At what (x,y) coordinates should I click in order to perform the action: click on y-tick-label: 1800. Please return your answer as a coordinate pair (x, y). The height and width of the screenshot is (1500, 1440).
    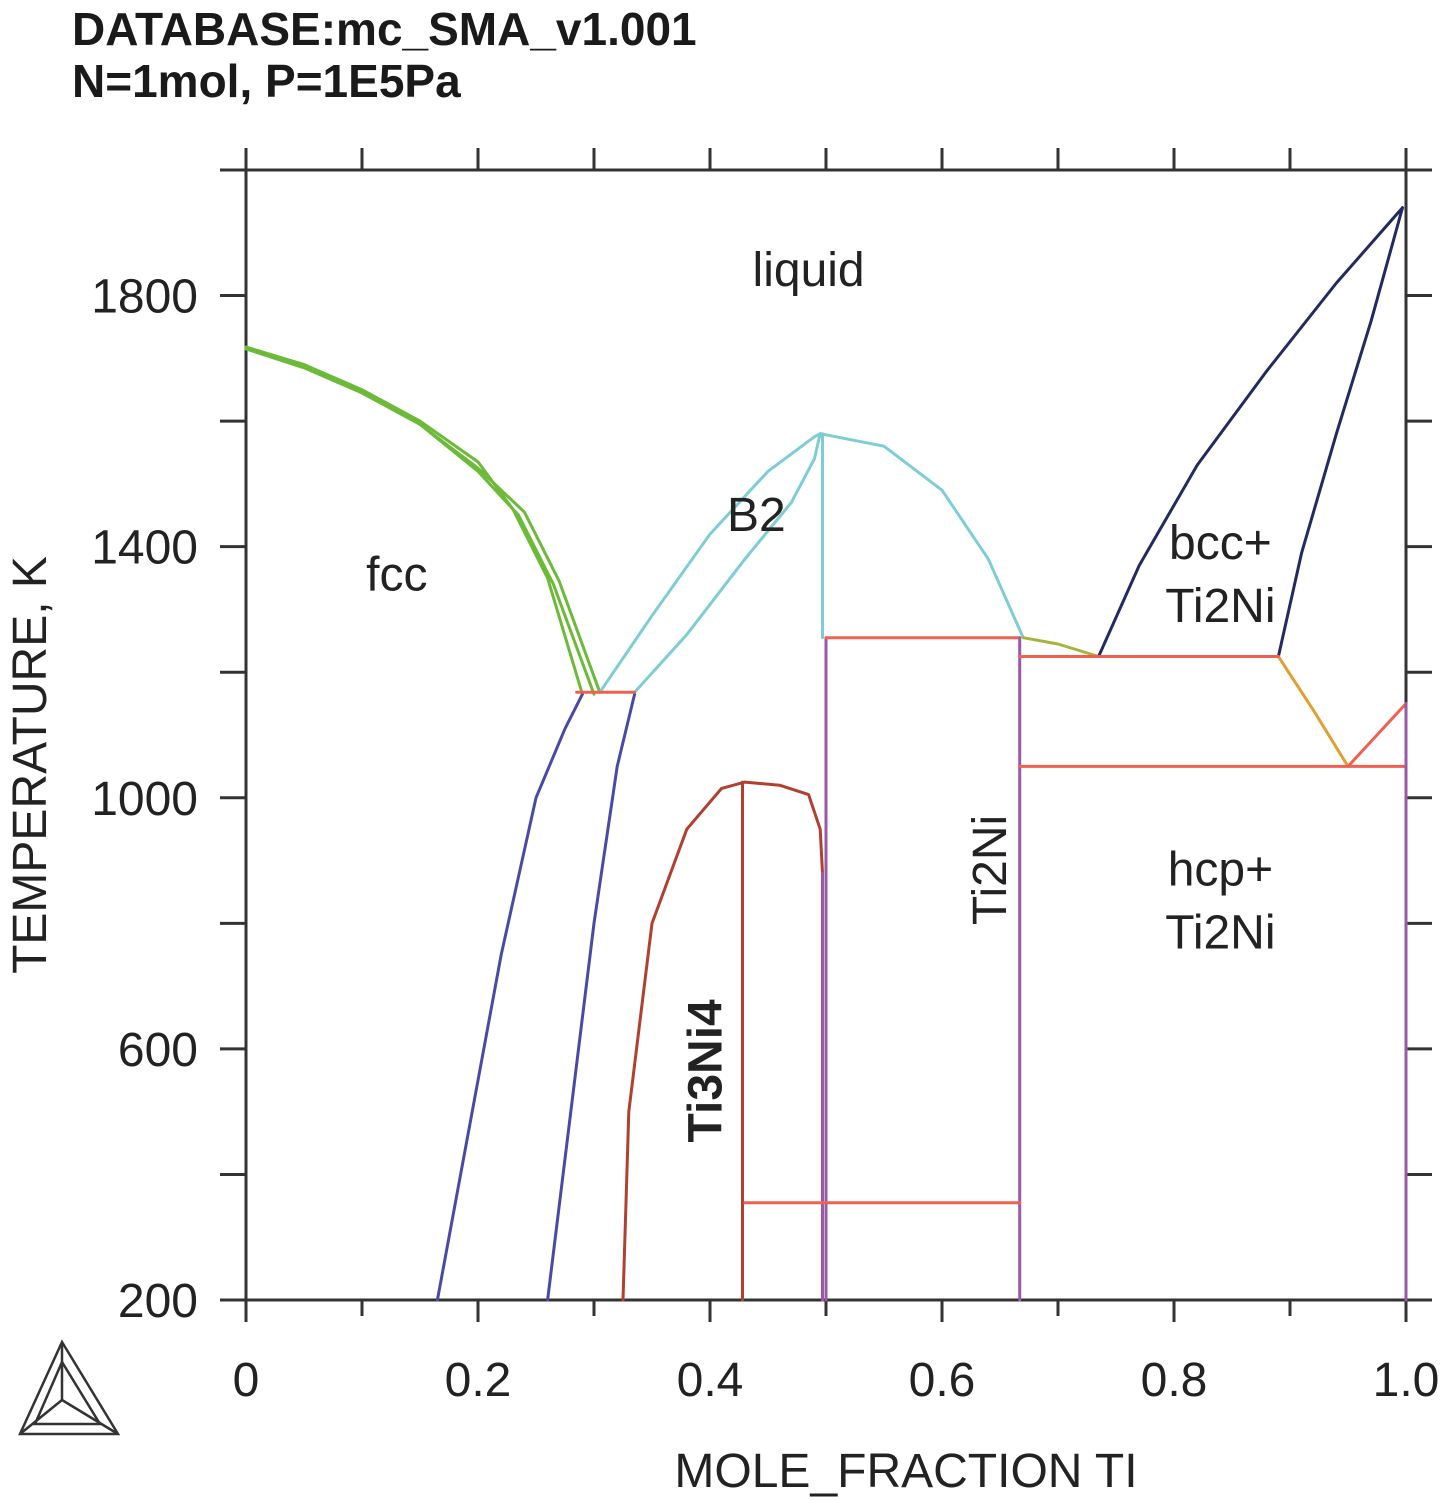
    Looking at the image, I should click on (144, 297).